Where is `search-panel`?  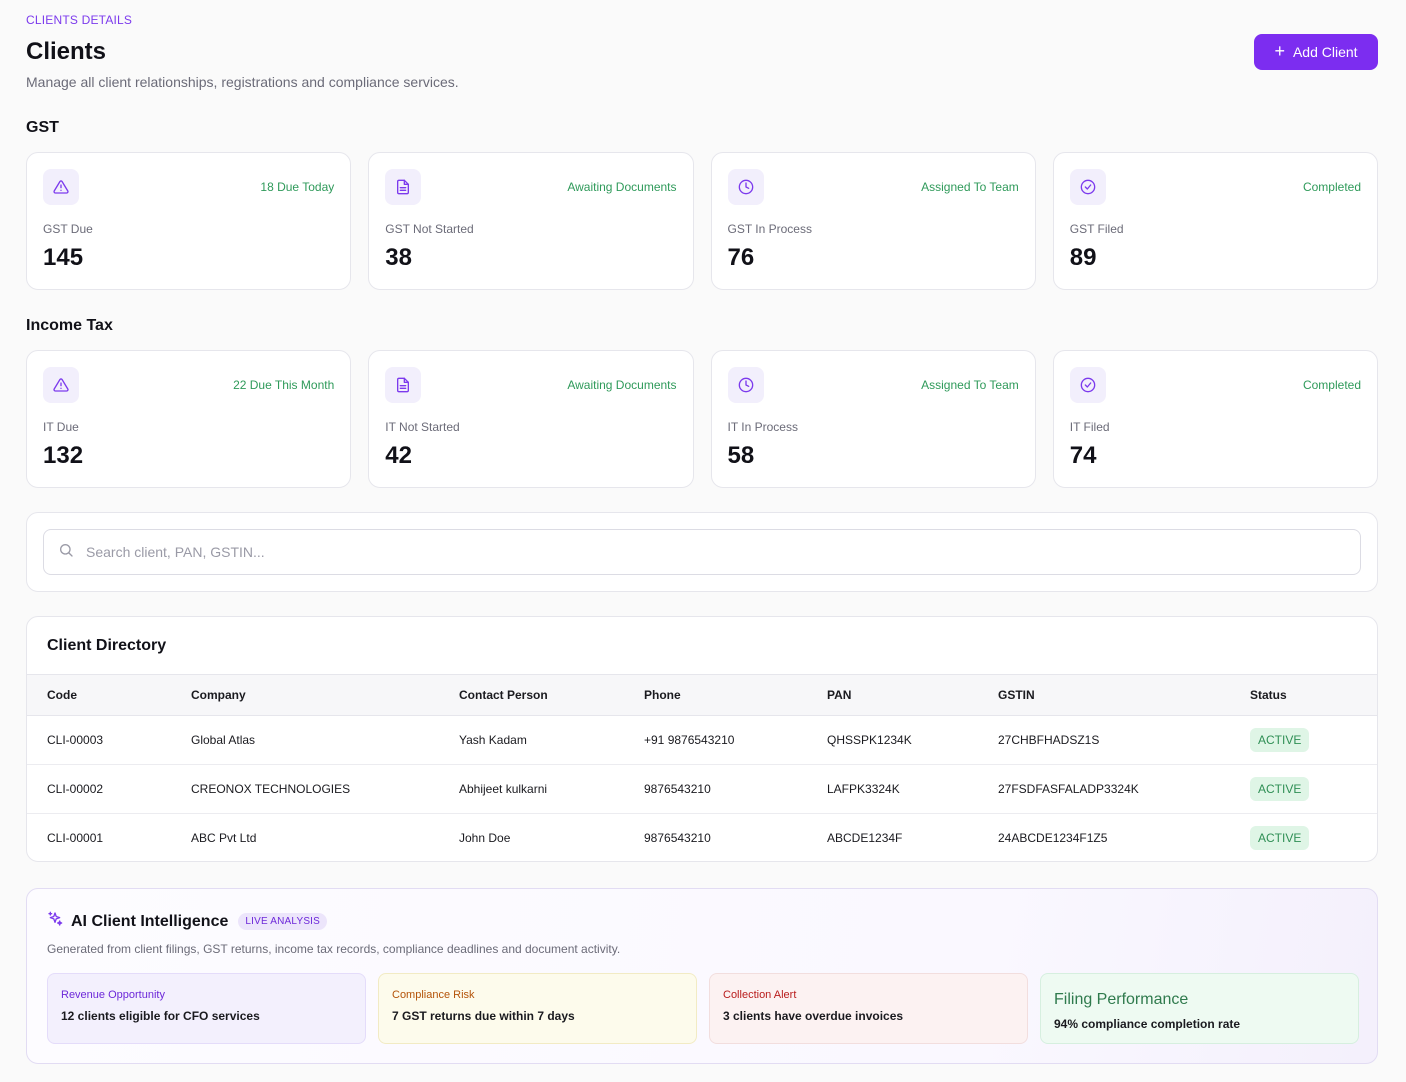
search-panel is located at coordinates (702, 552).